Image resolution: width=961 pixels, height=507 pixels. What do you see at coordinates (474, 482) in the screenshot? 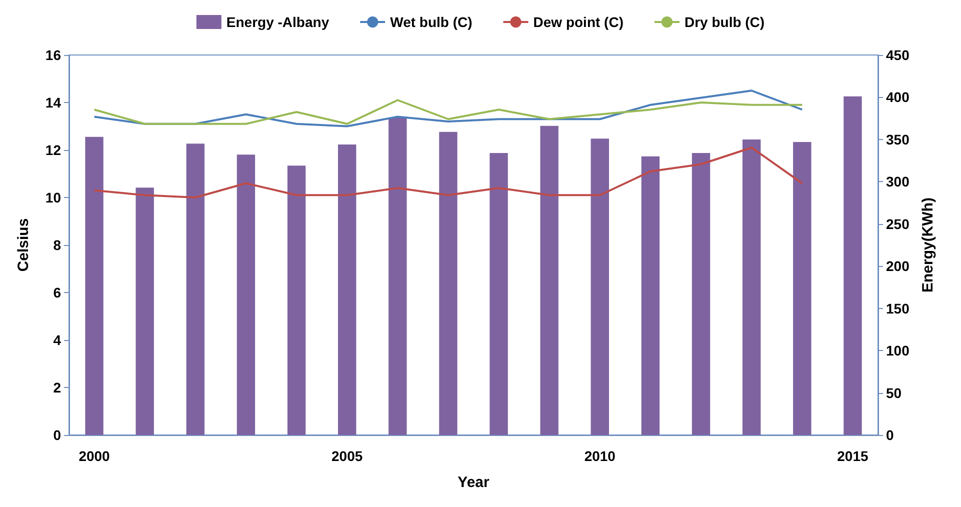
I see `x-axis-title: Year` at bounding box center [474, 482].